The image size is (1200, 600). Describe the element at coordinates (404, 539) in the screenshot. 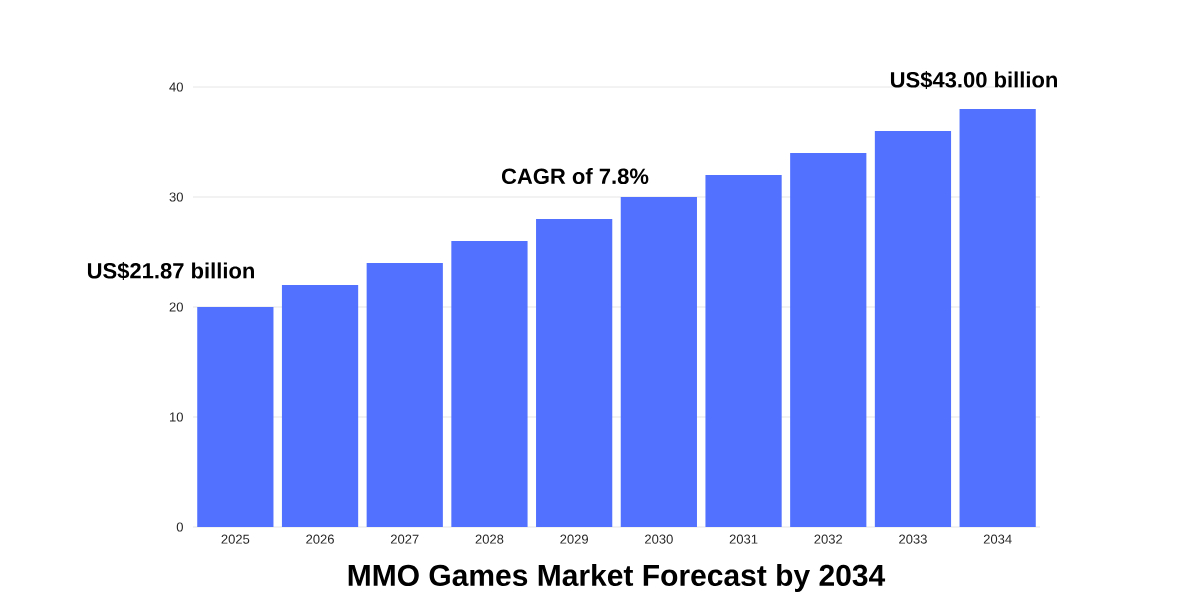

I see `x-tick-label: 2027` at that location.